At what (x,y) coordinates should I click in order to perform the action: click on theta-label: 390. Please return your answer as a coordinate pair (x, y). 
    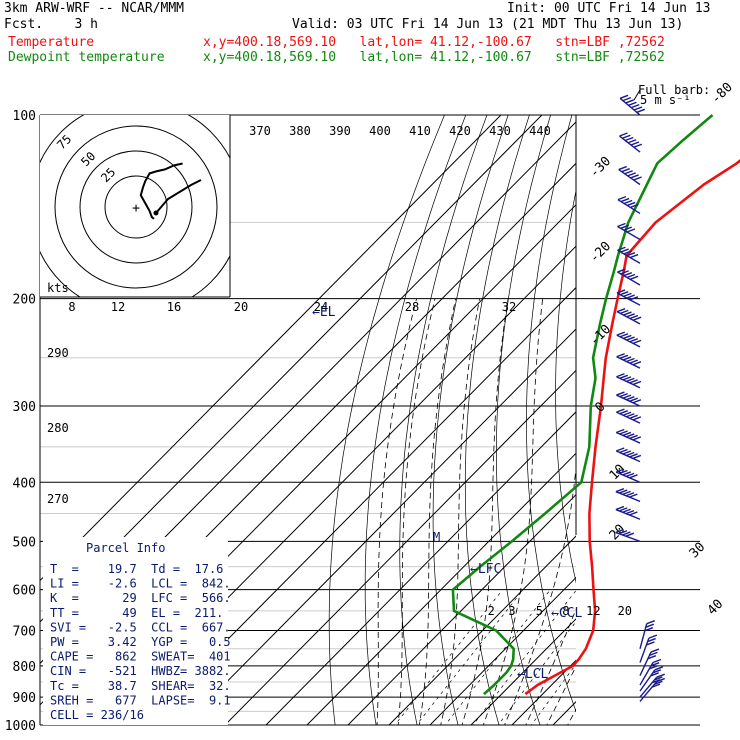
    Looking at the image, I should click on (340, 131).